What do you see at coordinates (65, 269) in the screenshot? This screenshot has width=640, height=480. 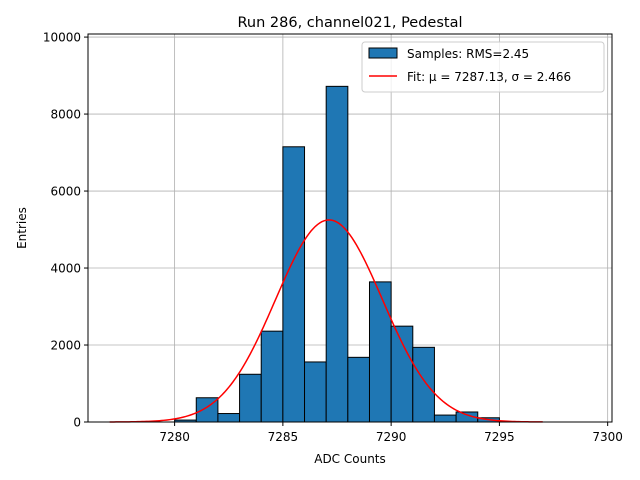 I see `y-tick-label: 4000` at bounding box center [65, 269].